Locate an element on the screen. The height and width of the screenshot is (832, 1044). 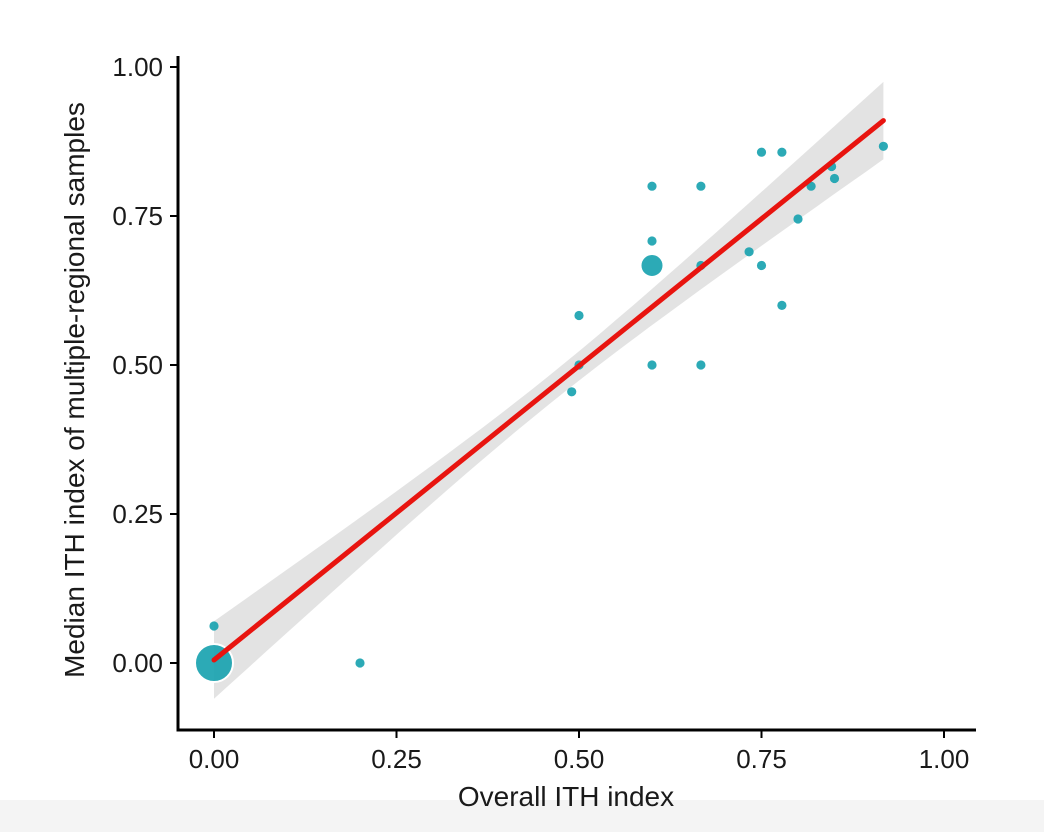
x-tick-label: 0.25 is located at coordinates (396, 759).